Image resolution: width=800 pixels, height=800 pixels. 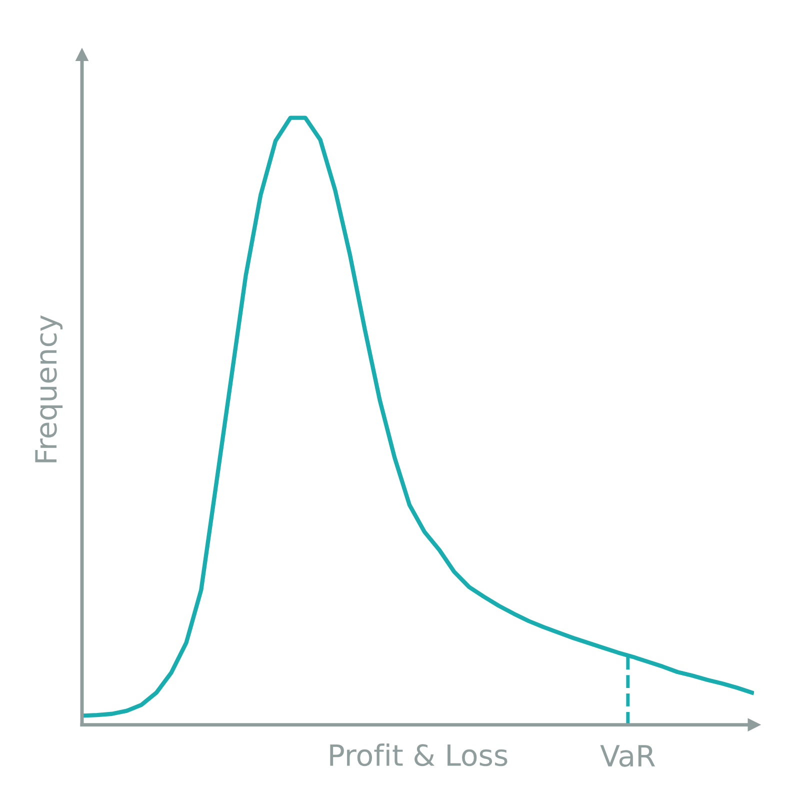 I want to click on y-axis-title: Frequency, so click(x=49, y=388).